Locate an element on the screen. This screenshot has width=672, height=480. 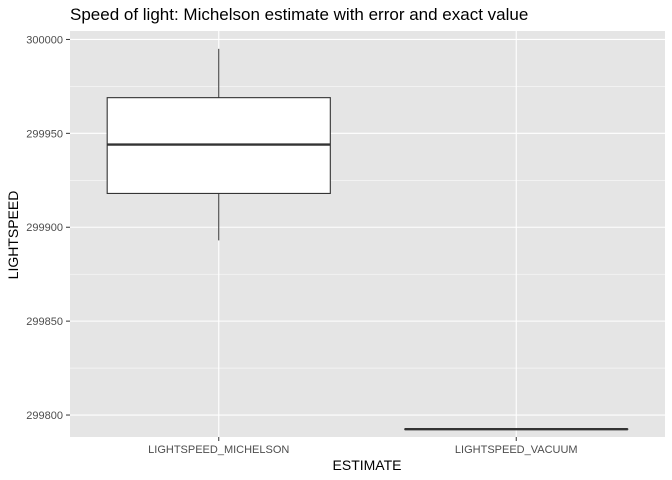
y-tick-label: 300000 is located at coordinates (44, 40).